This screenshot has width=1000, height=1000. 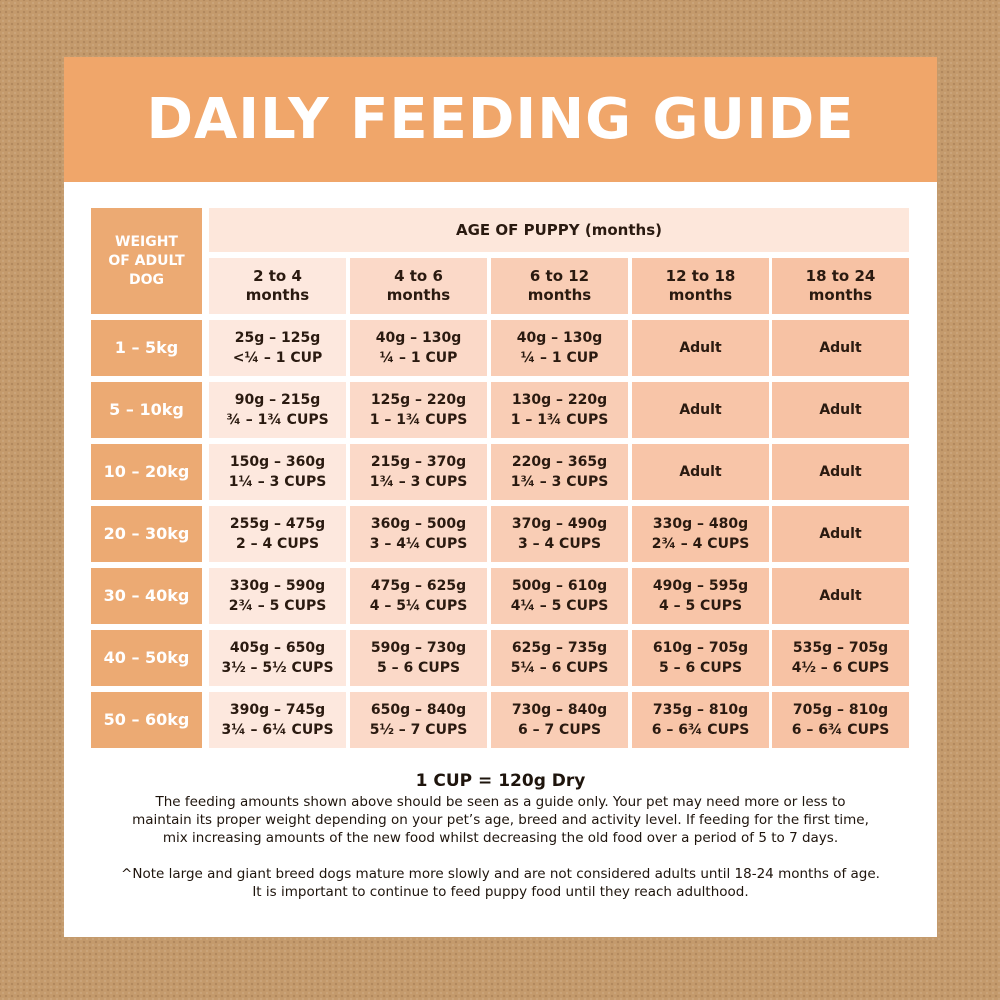 I want to click on feeding-amount-cell: 490g – 595g 4 – 5 CUPS, so click(x=700, y=596).